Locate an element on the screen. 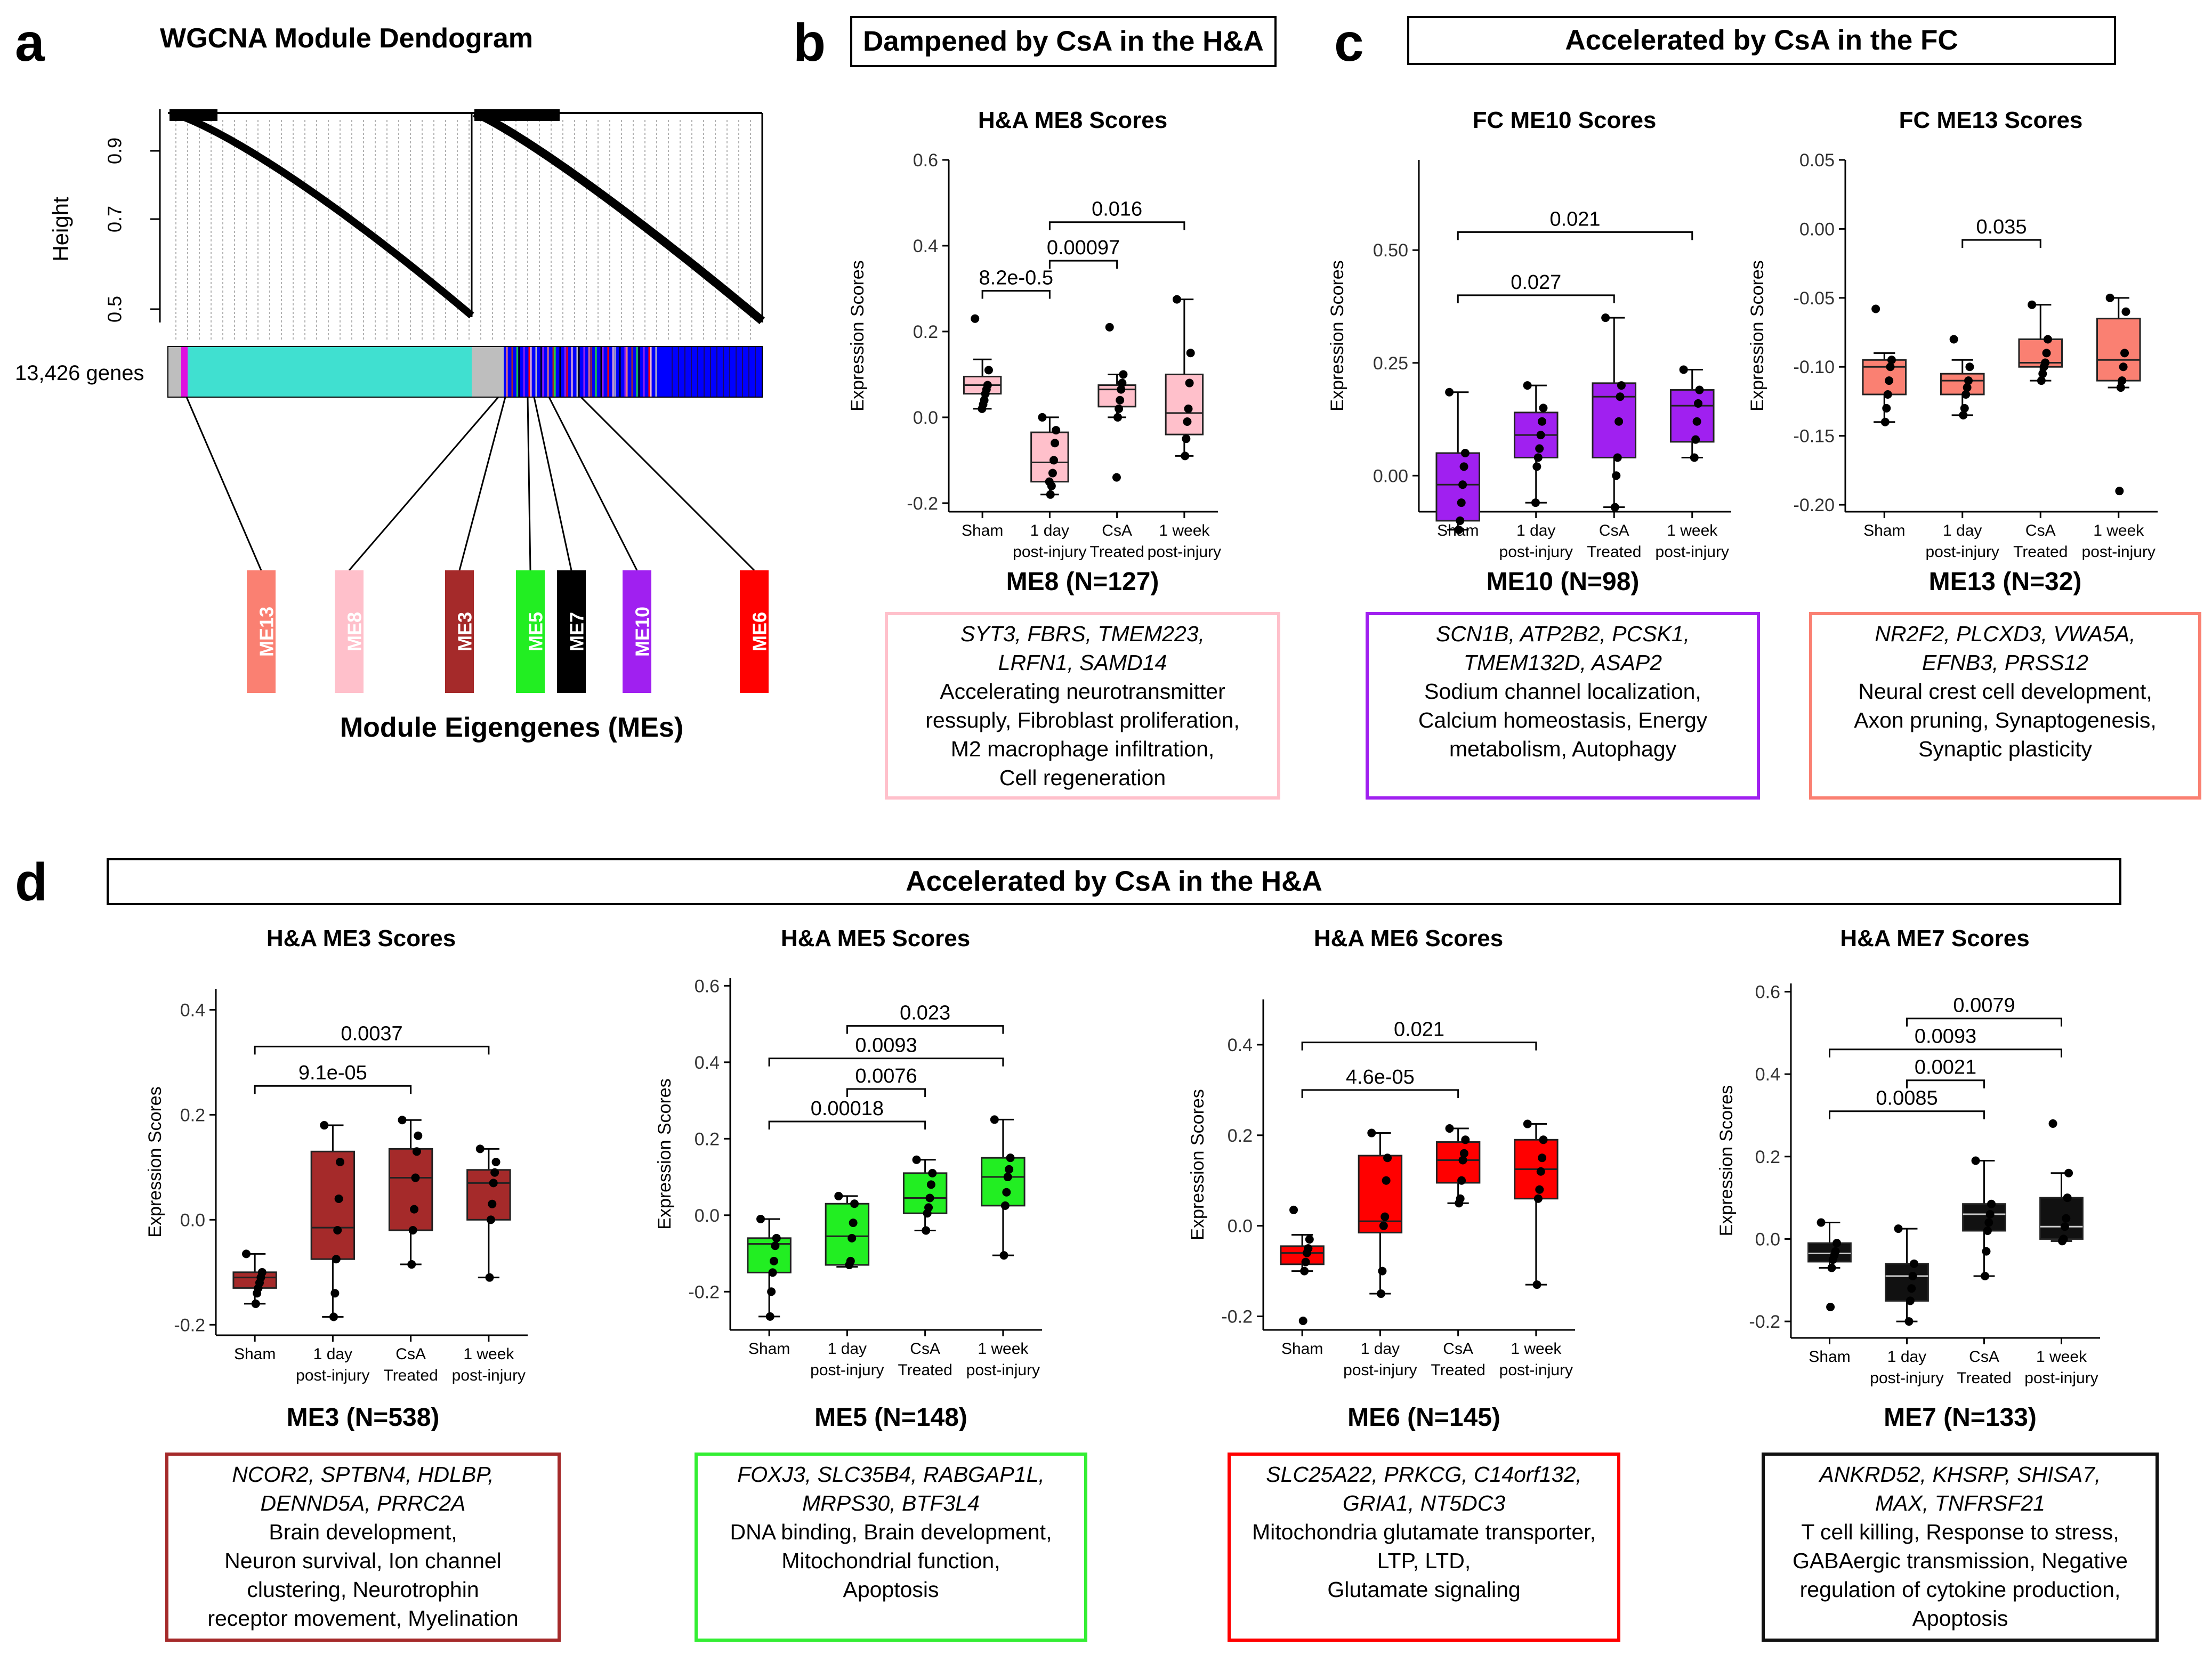  module-description: DNA binding, Brain development, is located at coordinates (891, 1532).